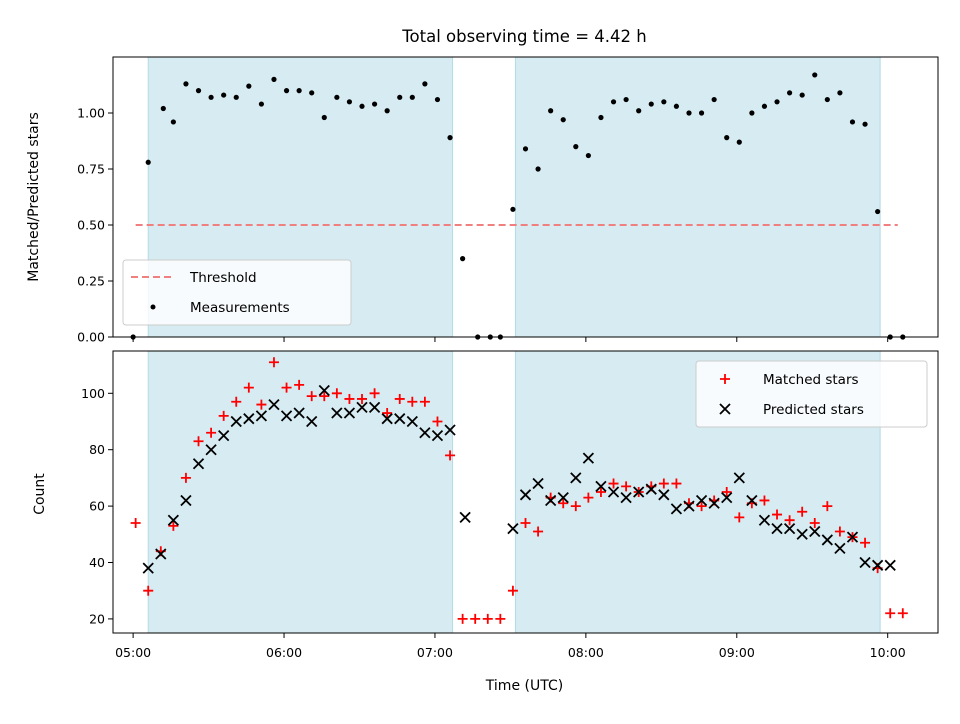 The height and width of the screenshot is (724, 960). What do you see at coordinates (93, 393) in the screenshot?
I see `y-tick-label: 100` at bounding box center [93, 393].